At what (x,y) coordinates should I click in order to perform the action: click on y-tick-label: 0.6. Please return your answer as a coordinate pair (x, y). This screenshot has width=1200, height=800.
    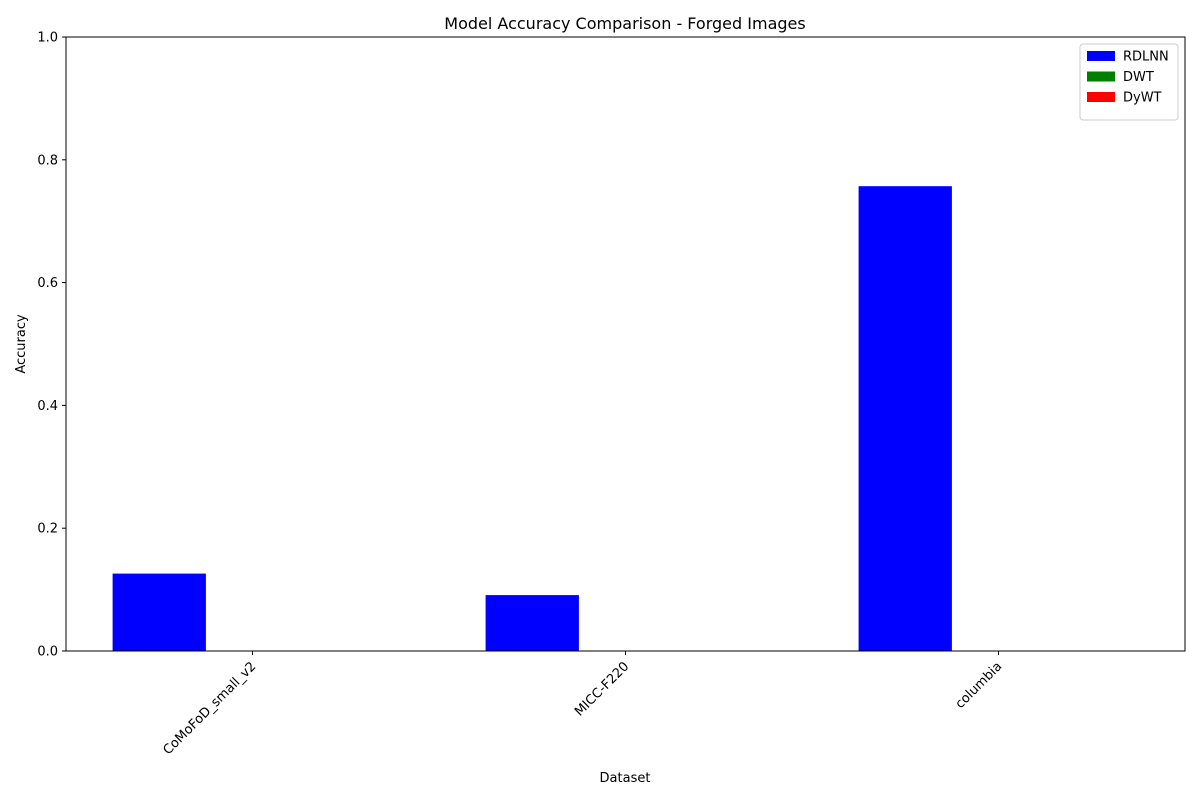
    Looking at the image, I should click on (47, 283).